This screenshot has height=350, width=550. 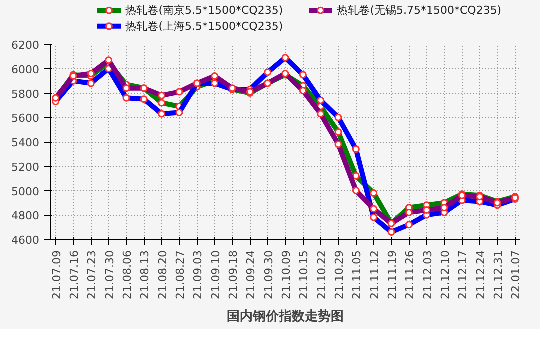 What do you see at coordinates (26, 240) in the screenshot?
I see `y-tick-label: 4600` at bounding box center [26, 240].